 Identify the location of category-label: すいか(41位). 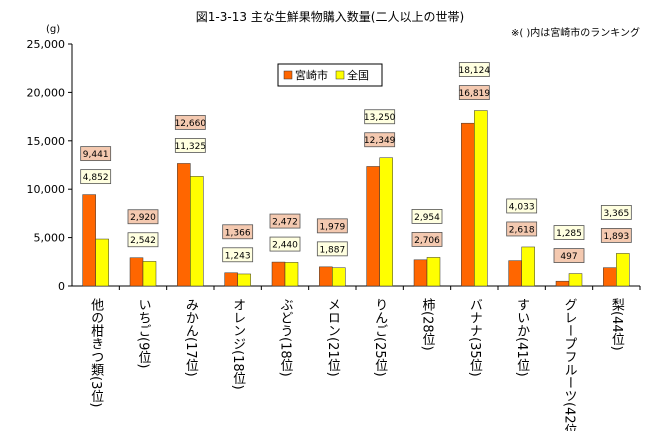
(522, 337).